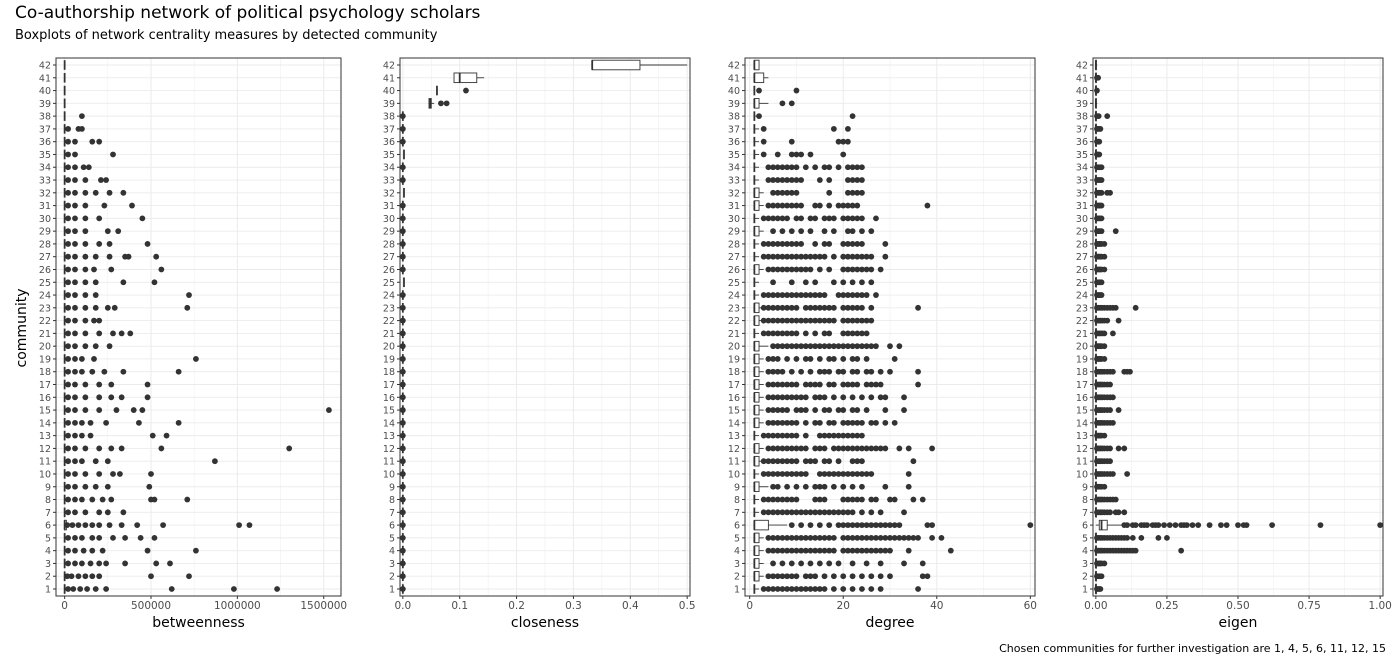 This screenshot has width=1400, height=662. I want to click on eigen-y-tick-label: 15, so click(1082, 411).